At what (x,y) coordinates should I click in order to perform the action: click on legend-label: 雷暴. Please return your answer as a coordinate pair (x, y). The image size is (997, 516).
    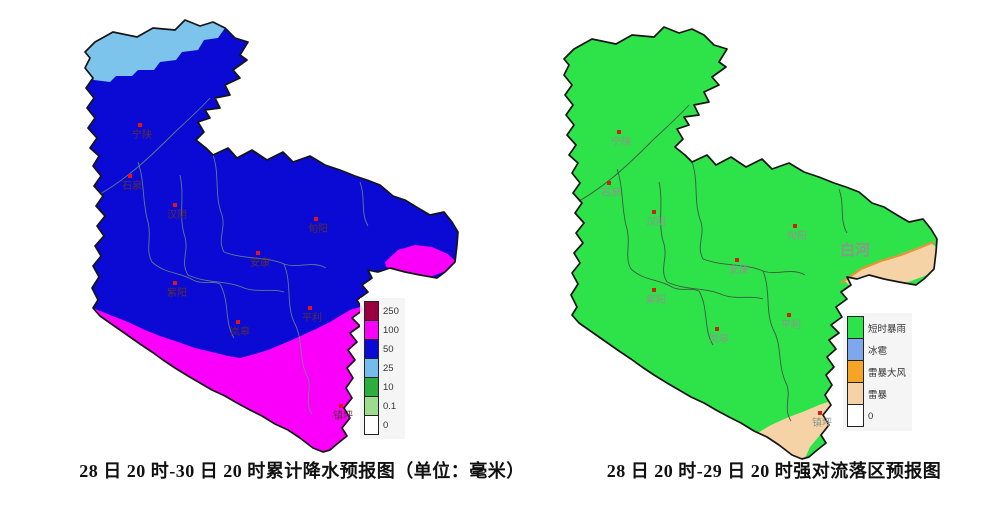
    Looking at the image, I should click on (878, 395).